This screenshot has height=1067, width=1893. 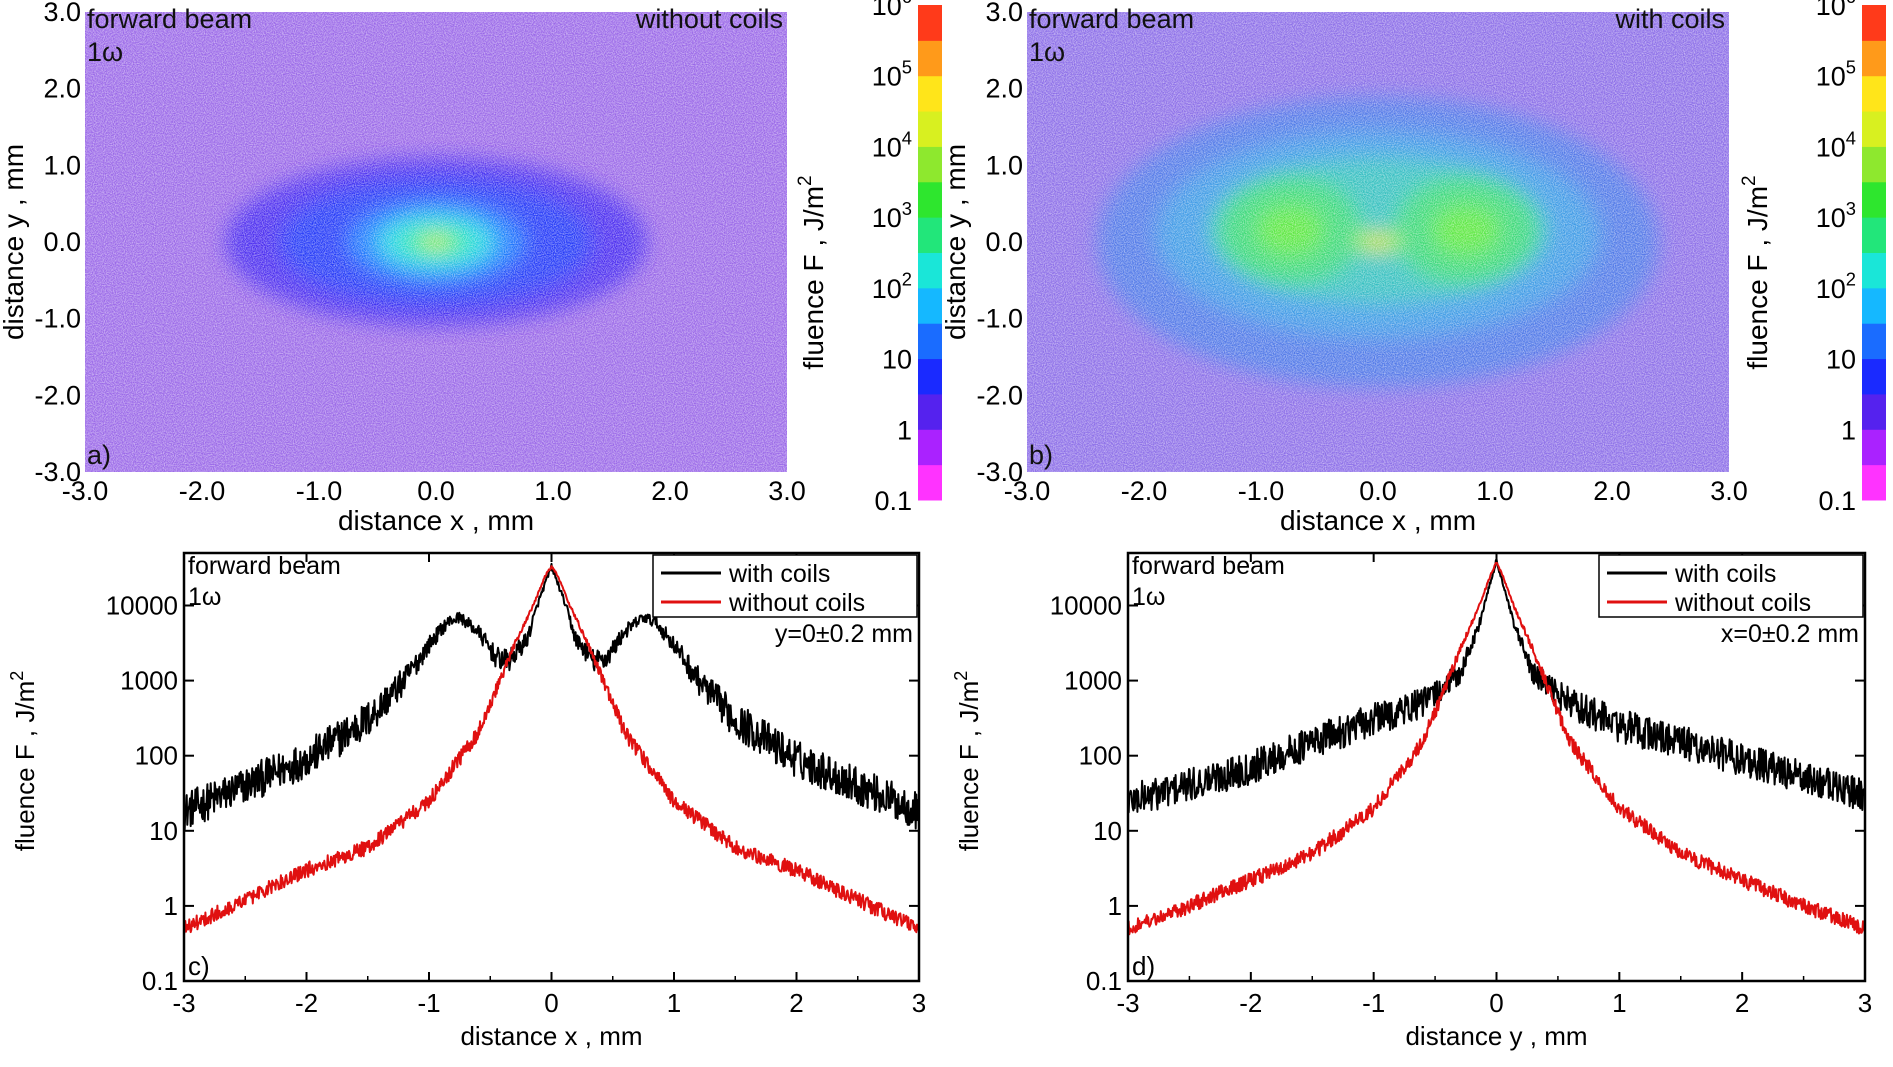 What do you see at coordinates (1836, 286) in the screenshot?
I see `colorbar-tick-label-b: 10²` at bounding box center [1836, 286].